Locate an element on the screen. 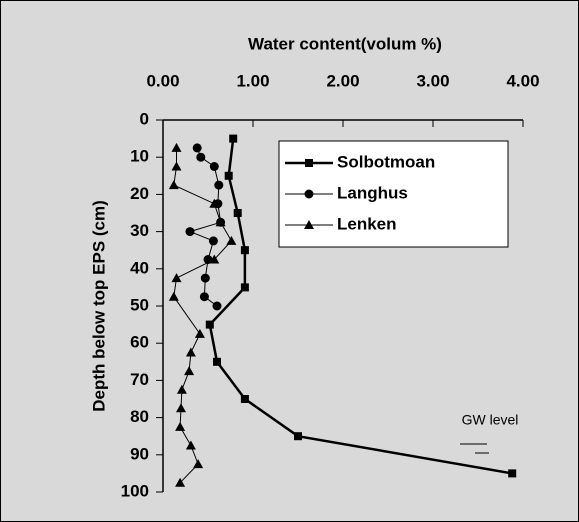 This screenshot has height=522, width=579. y-tick-label: 50 is located at coordinates (139, 304).